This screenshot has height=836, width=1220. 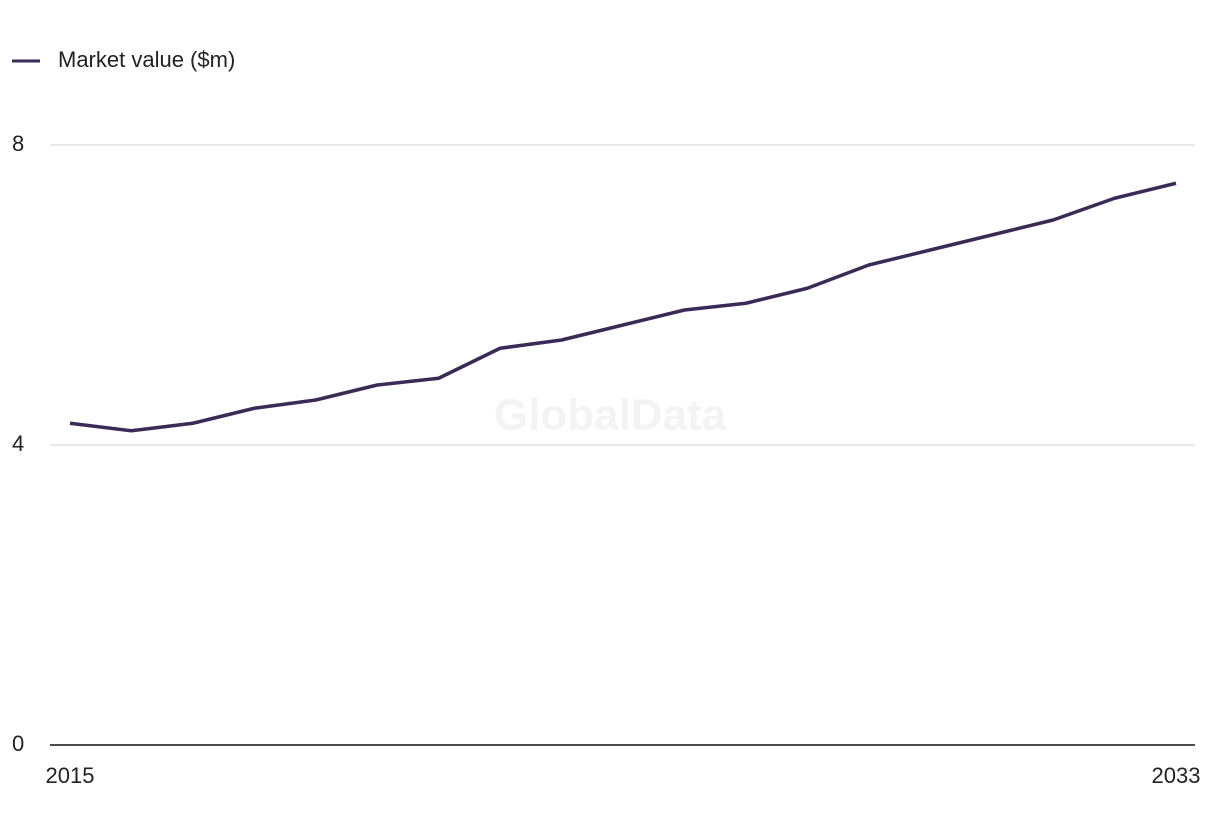 I want to click on x-tick-label: 2015, so click(x=70, y=775).